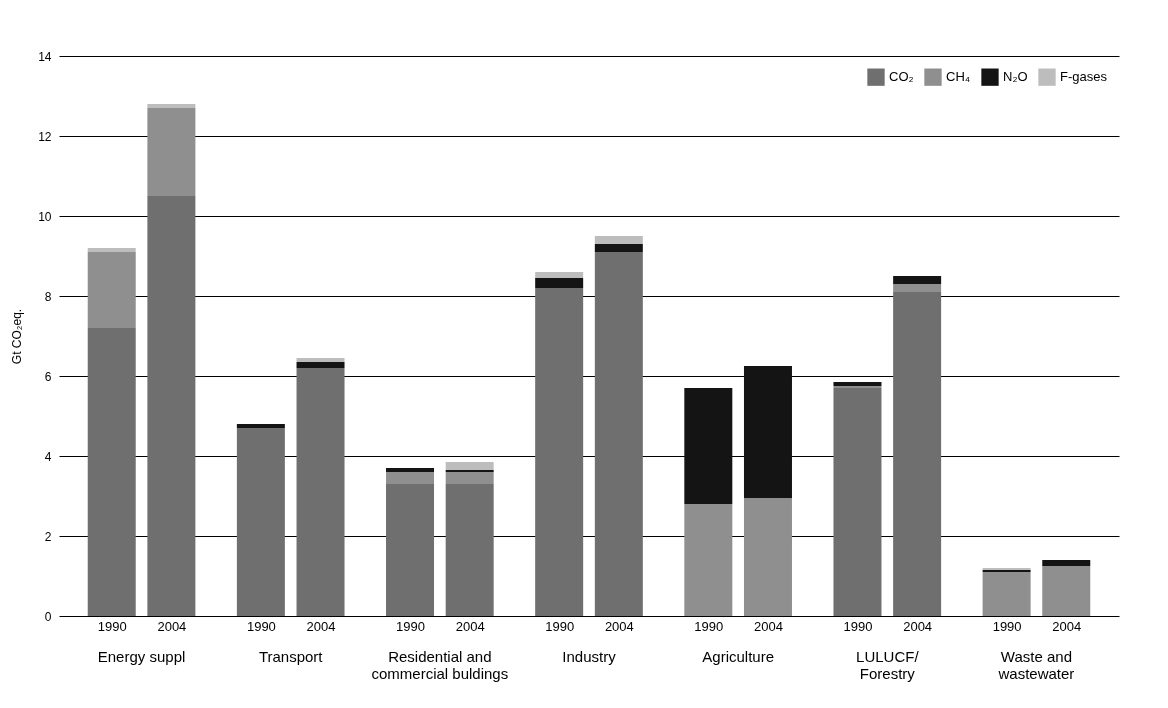 The height and width of the screenshot is (708, 1168). Describe the element at coordinates (958, 77) in the screenshot. I see `legend-label: CH₄` at that location.